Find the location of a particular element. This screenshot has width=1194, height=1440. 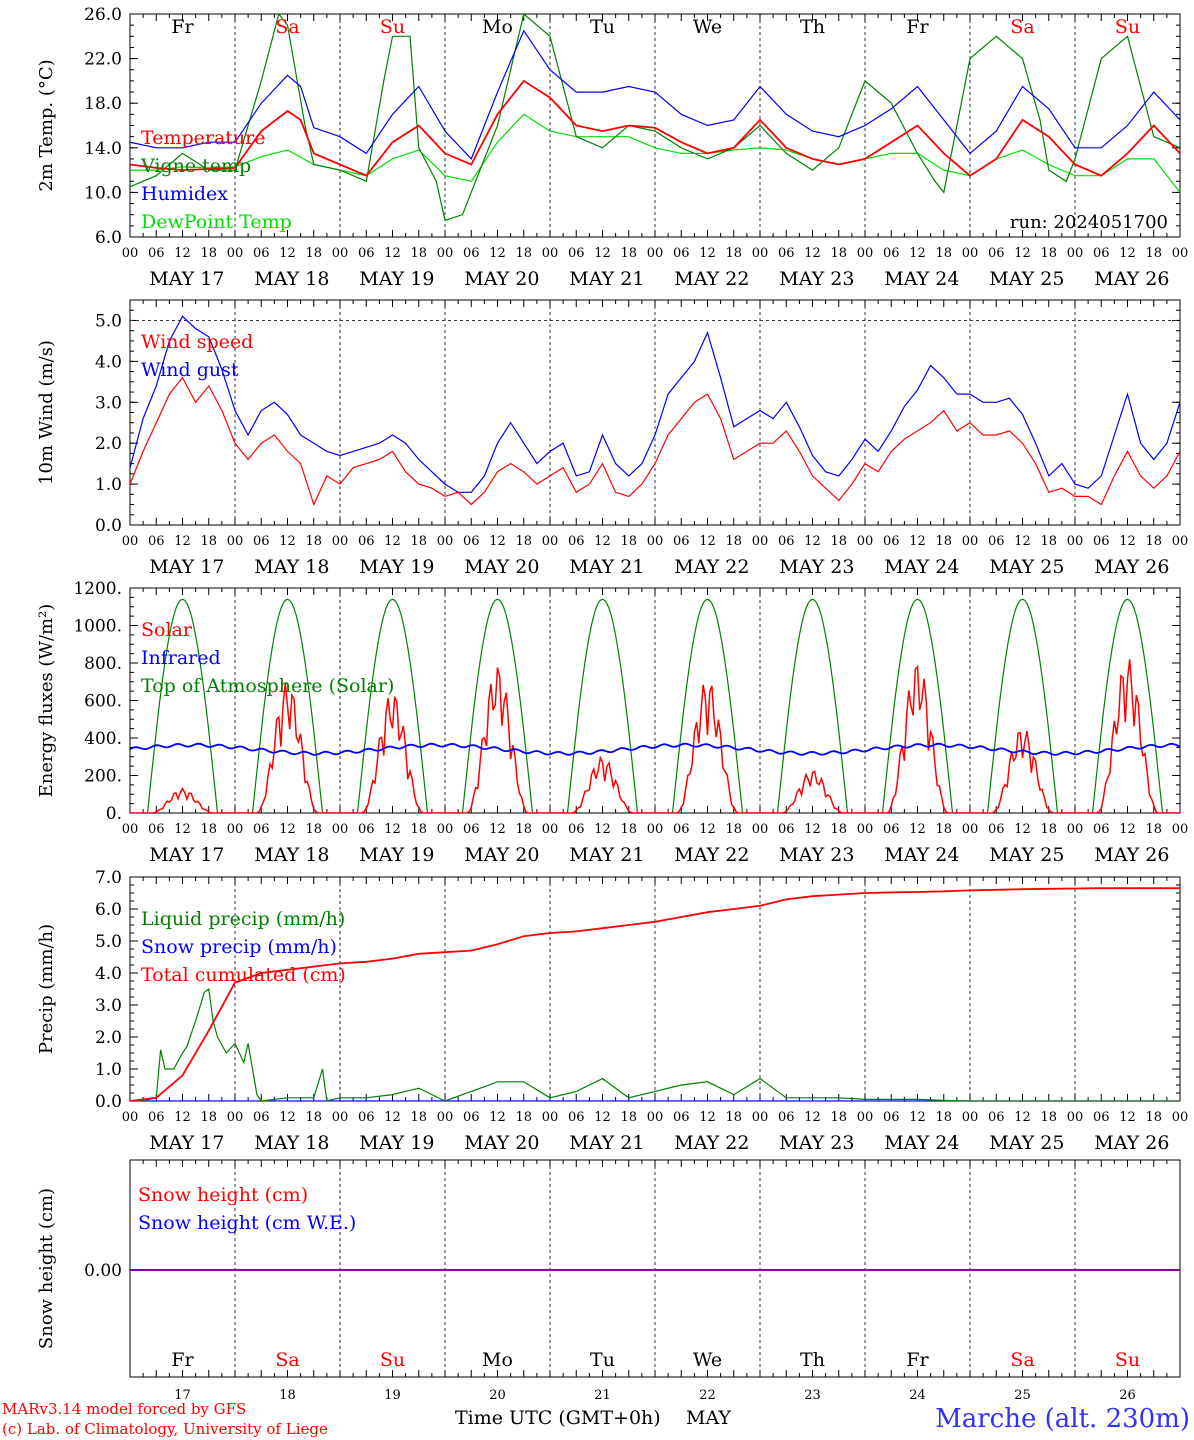

y-tick-label: 0.00 is located at coordinates (103, 1271).